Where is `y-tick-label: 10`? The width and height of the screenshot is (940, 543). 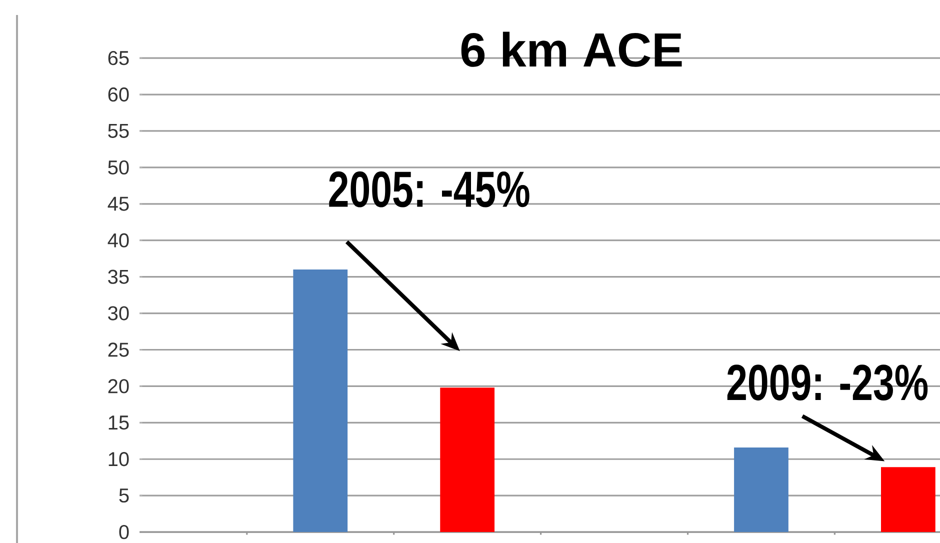
y-tick-label: 10 is located at coordinates (118, 459).